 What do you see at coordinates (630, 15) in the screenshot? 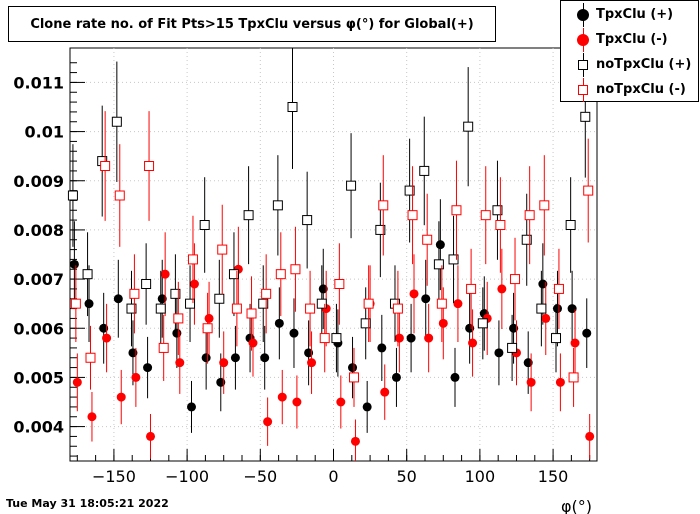
I see `legend-item-tpxclu-plus: TpxClu (+)` at bounding box center [630, 15].